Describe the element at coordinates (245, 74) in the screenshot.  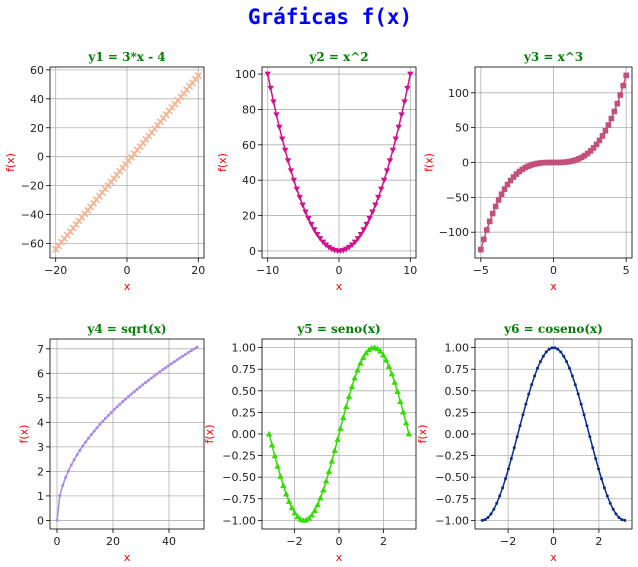
I see `y-tick-label: 100` at that location.